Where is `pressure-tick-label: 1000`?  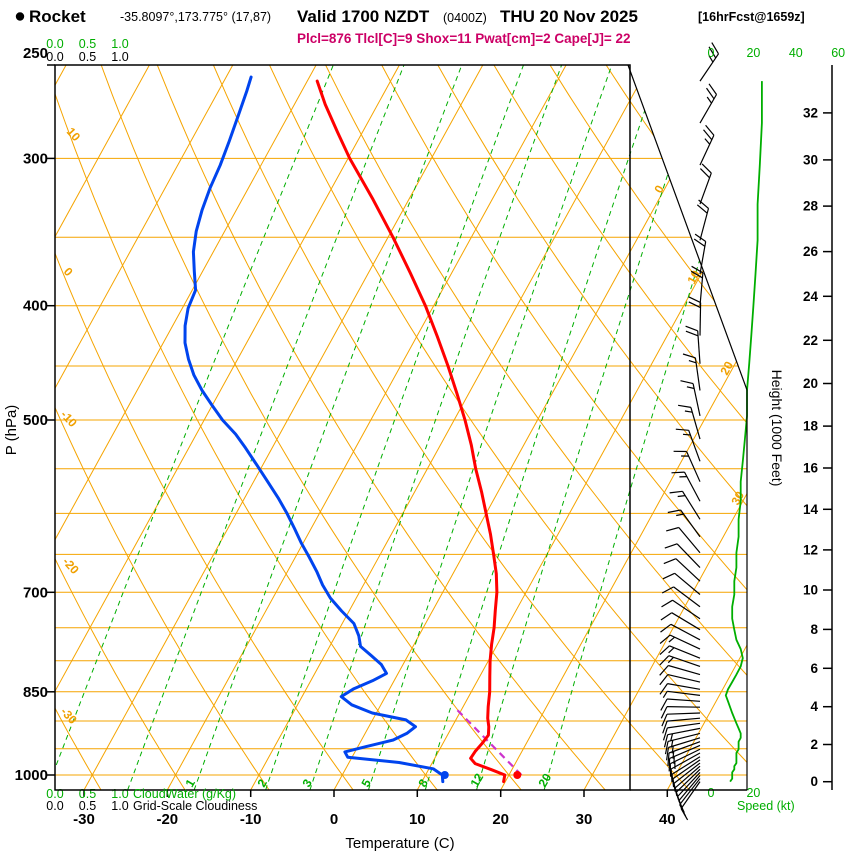
pressure-tick-label: 1000 is located at coordinates (31, 775).